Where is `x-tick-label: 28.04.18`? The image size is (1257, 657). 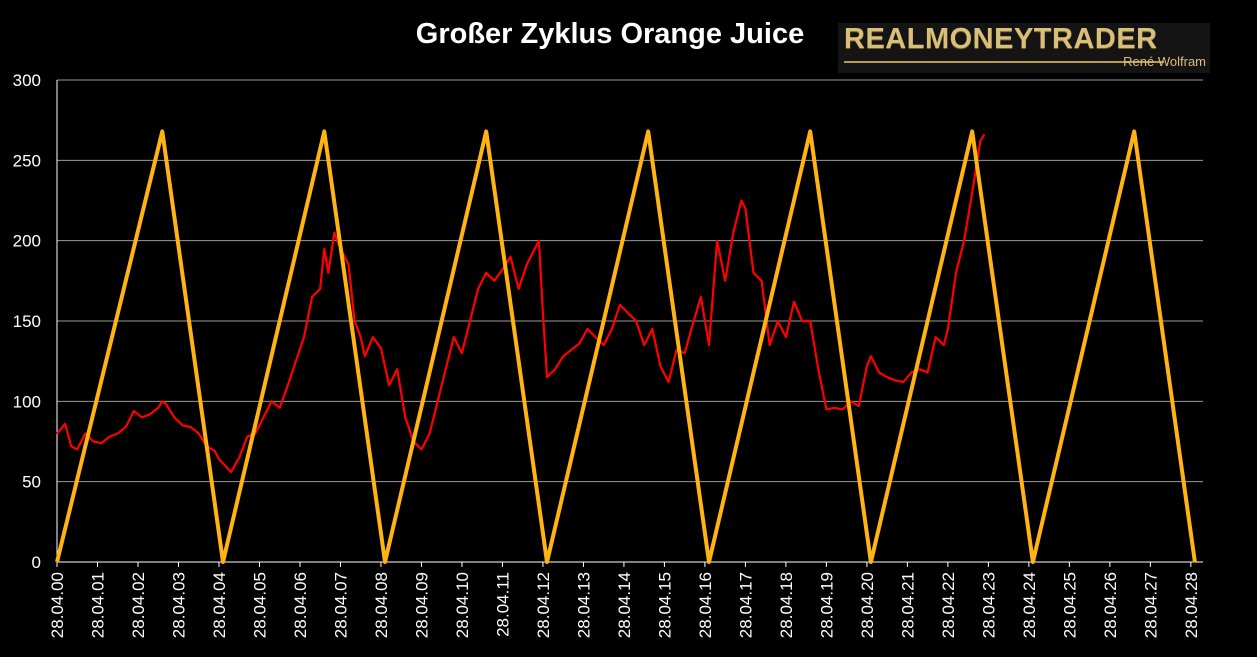 x-tick-label: 28.04.18 is located at coordinates (786, 605).